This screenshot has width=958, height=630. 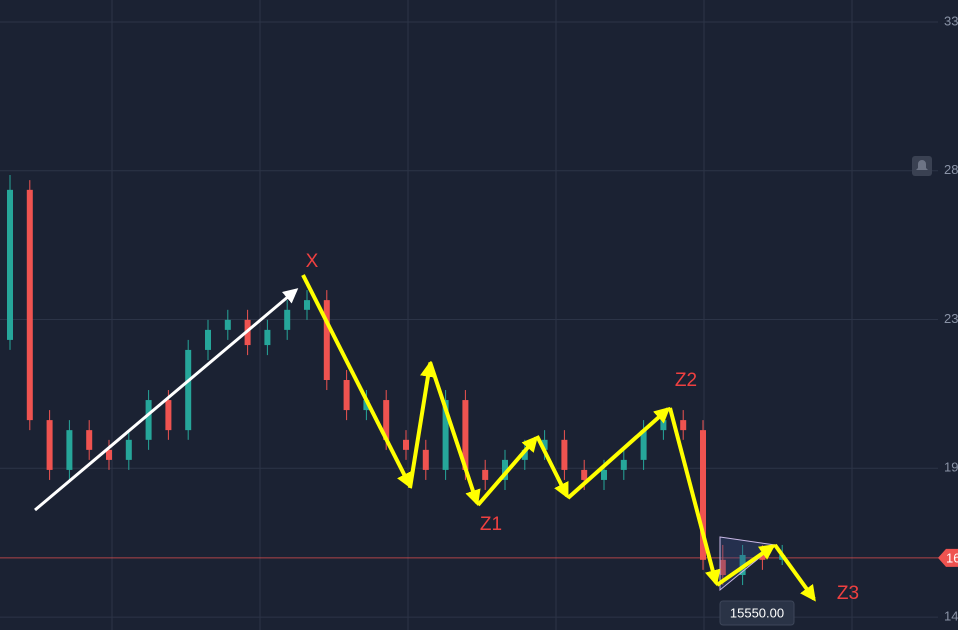 I want to click on crosshair-label: 15550.00, so click(x=757, y=612).